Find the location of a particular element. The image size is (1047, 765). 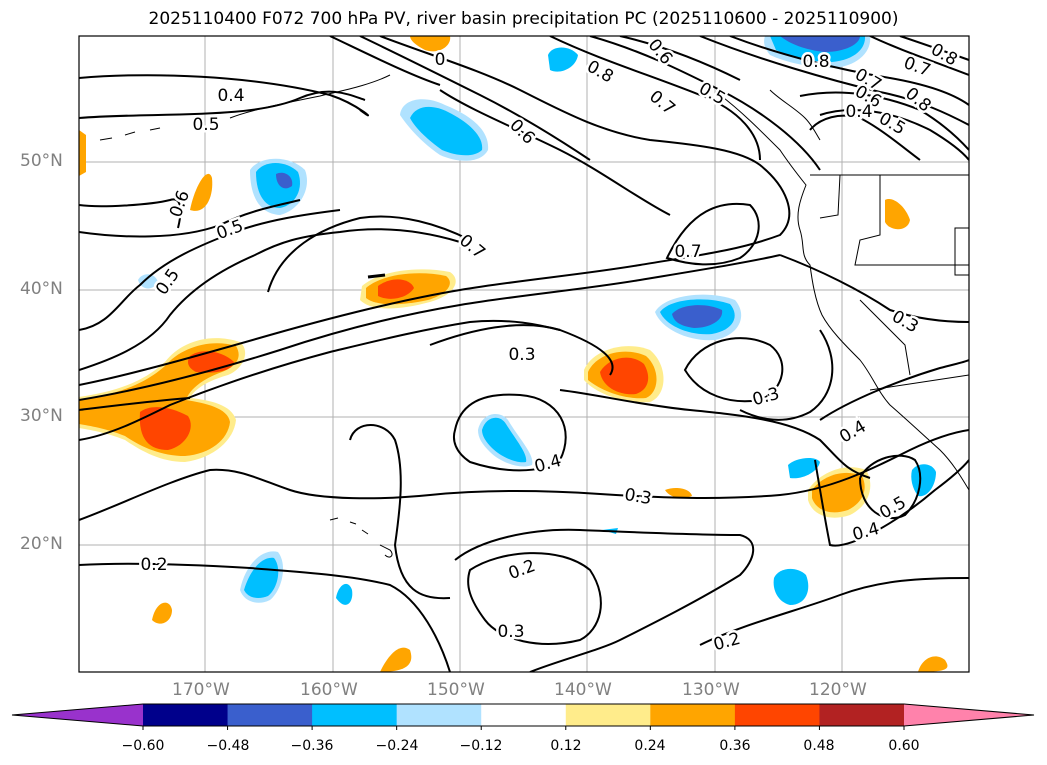

contour-label: 0.4 is located at coordinates (858, 112).